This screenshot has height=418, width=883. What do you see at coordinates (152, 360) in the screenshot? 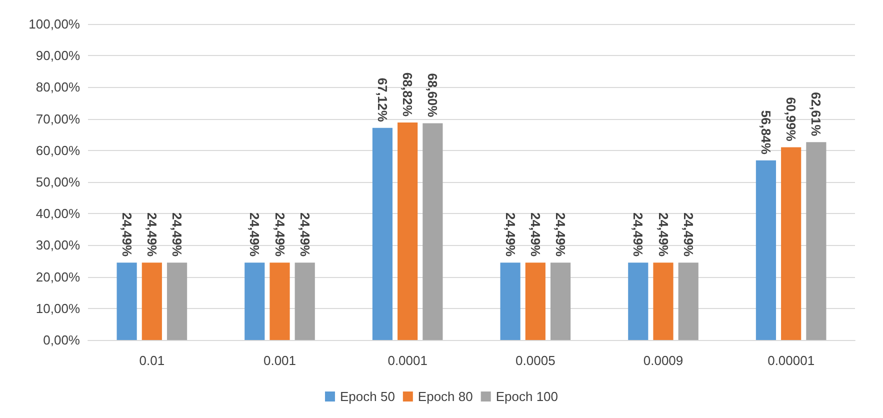
I see `x-tick-label: 0.01` at bounding box center [152, 360].